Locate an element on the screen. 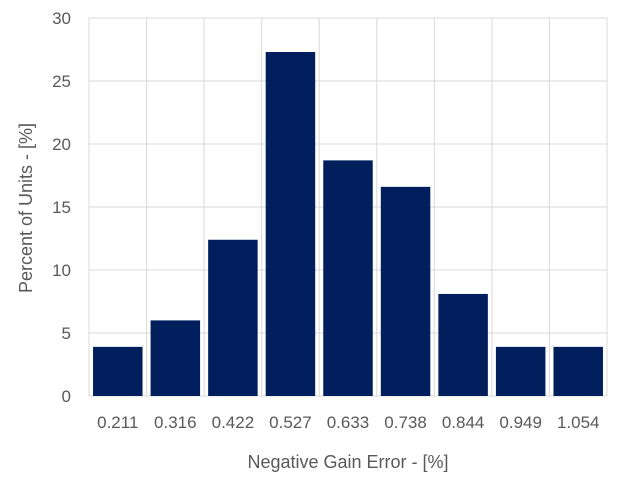 The image size is (618, 477). x-tick-label: 0.738 is located at coordinates (405, 422).